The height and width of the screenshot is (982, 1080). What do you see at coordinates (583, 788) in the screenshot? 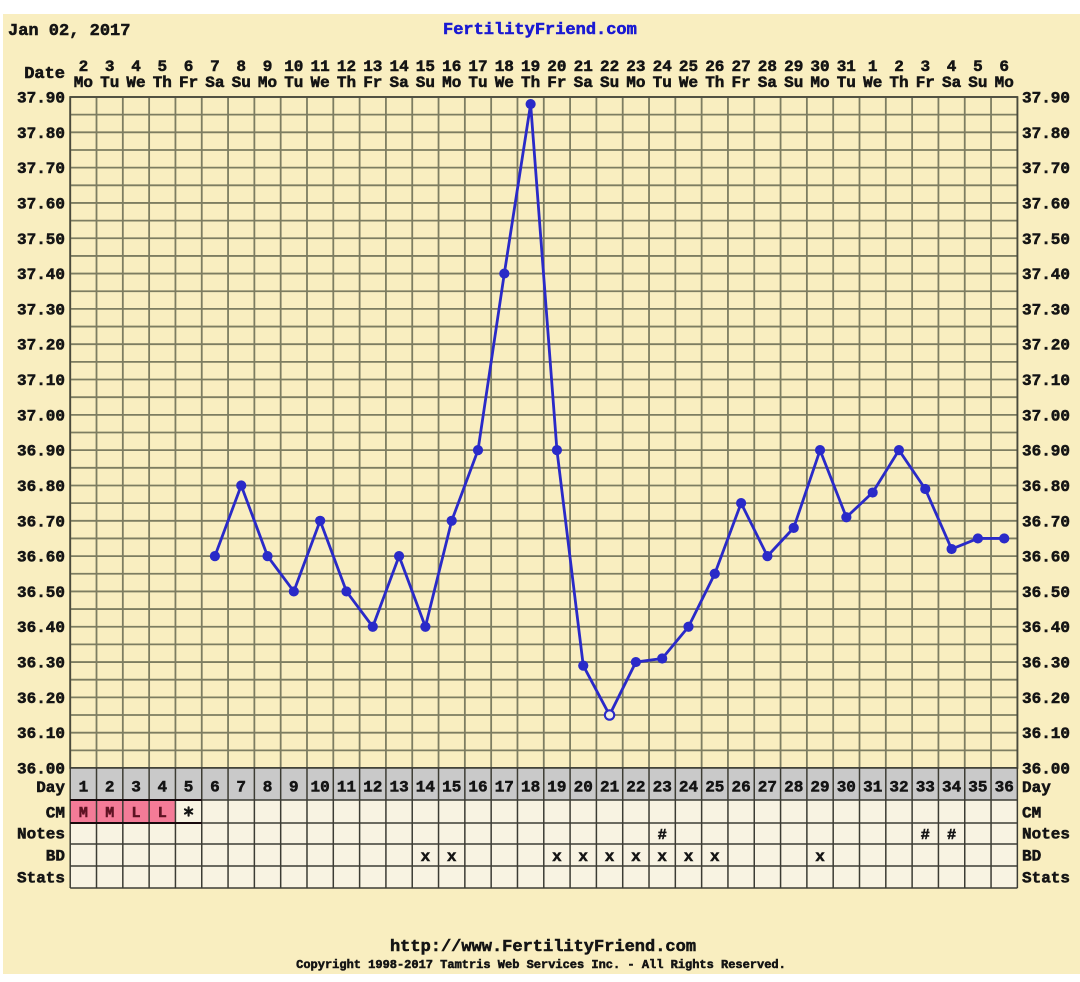
I see `svg-text: 20` at bounding box center [583, 788].